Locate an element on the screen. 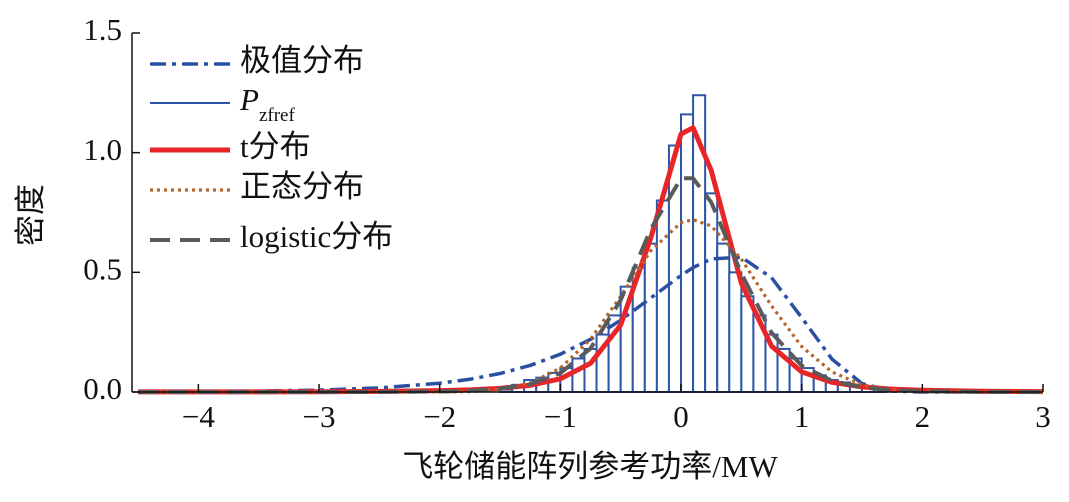 This screenshot has height=502, width=1069. y-axis-label: 密度 is located at coordinates (30, 215).